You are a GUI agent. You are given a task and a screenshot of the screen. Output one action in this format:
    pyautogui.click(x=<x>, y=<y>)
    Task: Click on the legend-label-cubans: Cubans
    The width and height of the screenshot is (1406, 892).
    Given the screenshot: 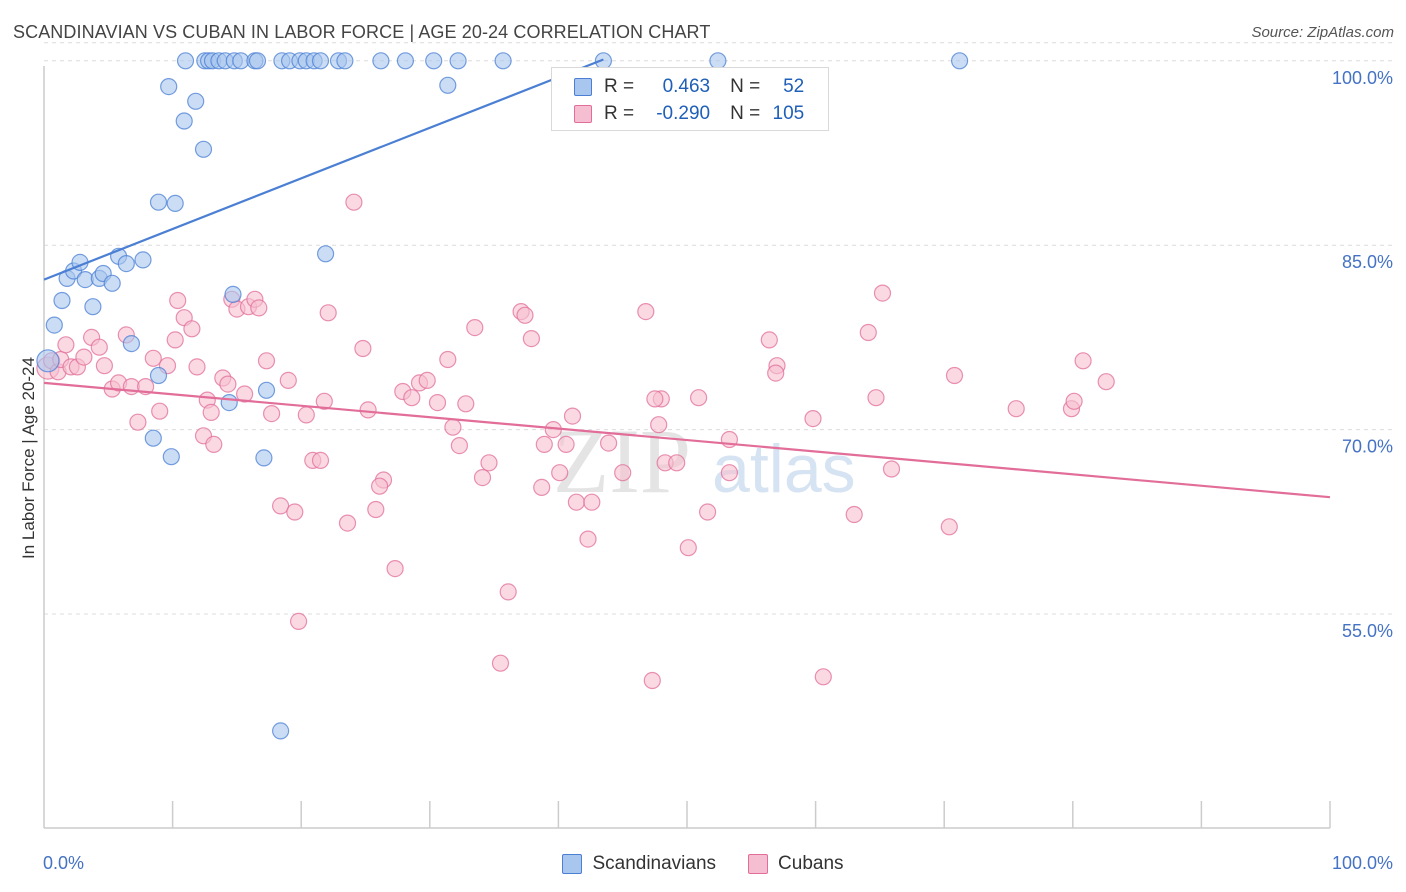 What is the action you would take?
    pyautogui.click(x=811, y=863)
    